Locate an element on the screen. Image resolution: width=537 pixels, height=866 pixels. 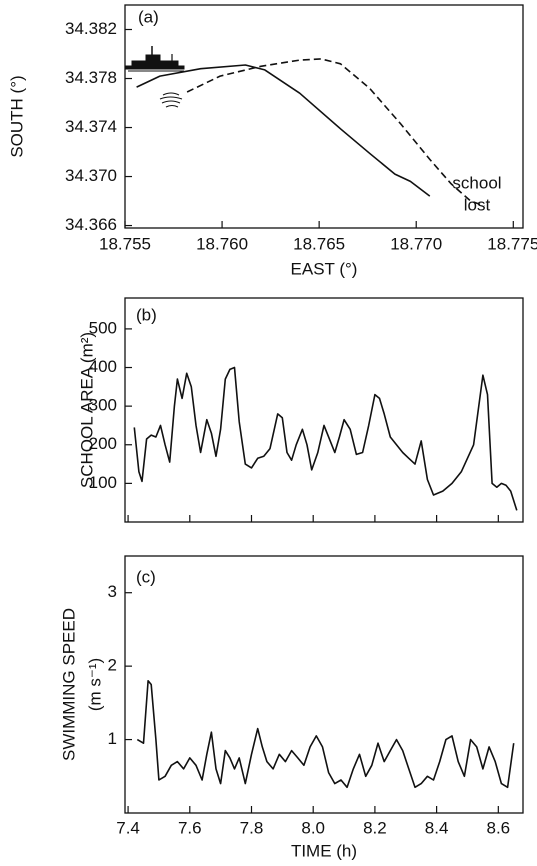
x-tick-label: 8.0 is located at coordinates (313, 827).